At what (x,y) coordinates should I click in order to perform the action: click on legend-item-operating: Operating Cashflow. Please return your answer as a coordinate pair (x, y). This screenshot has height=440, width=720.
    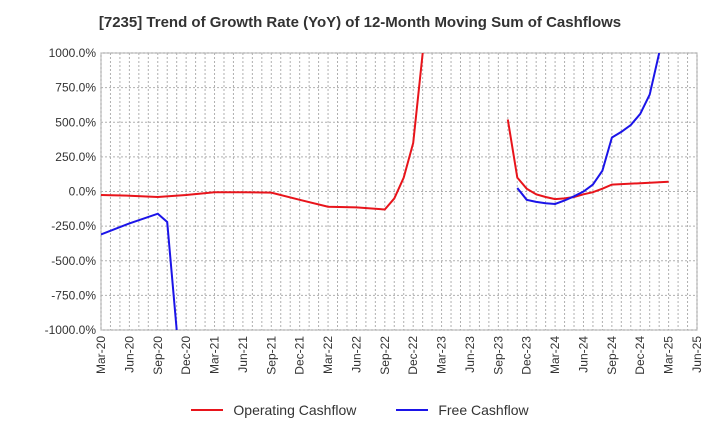
    Looking at the image, I should click on (273, 410).